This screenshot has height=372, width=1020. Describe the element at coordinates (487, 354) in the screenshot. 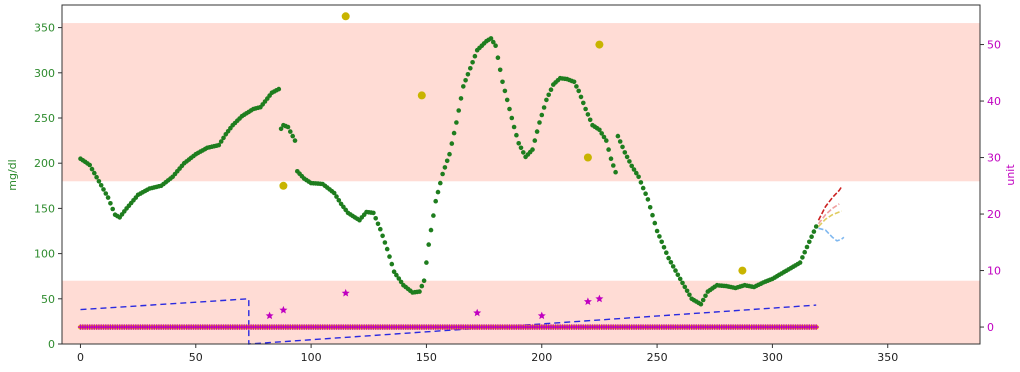

I see `x-ticks: 0 50 100 150 200 250 300 350` at that location.